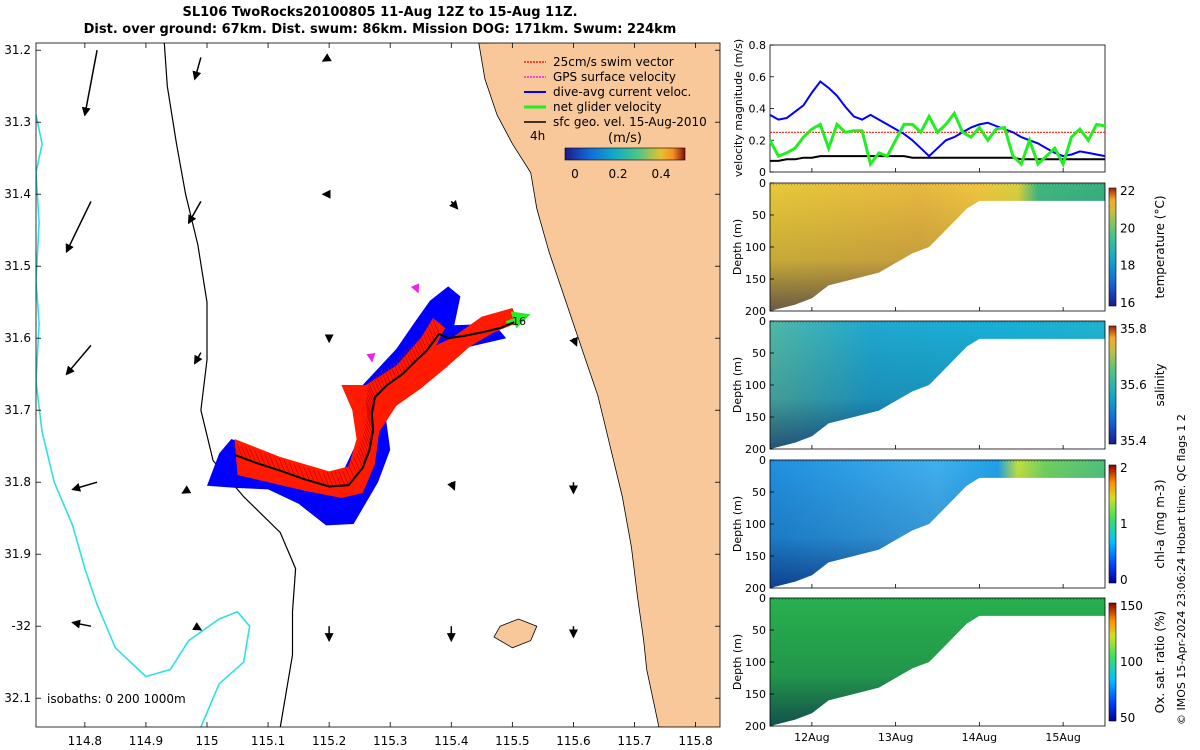 Image resolution: width=1200 pixels, height=750 pixels. Describe the element at coordinates (630, 122) in the screenshot. I see `legend-sfc-label: sfc geo. vel. 15-Aug-2010` at that location.